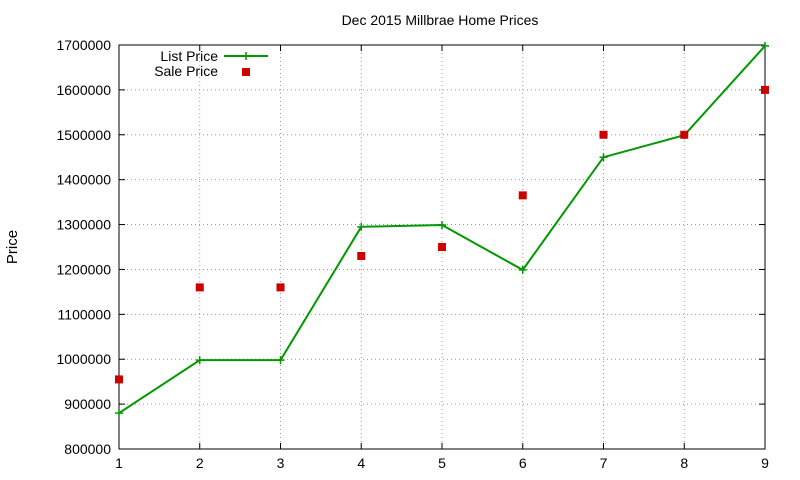 Image resolution: width=800 pixels, height=480 pixels. What do you see at coordinates (440, 20) in the screenshot?
I see `chart-title: Dec 2015 Millbrae Home Prices` at bounding box center [440, 20].